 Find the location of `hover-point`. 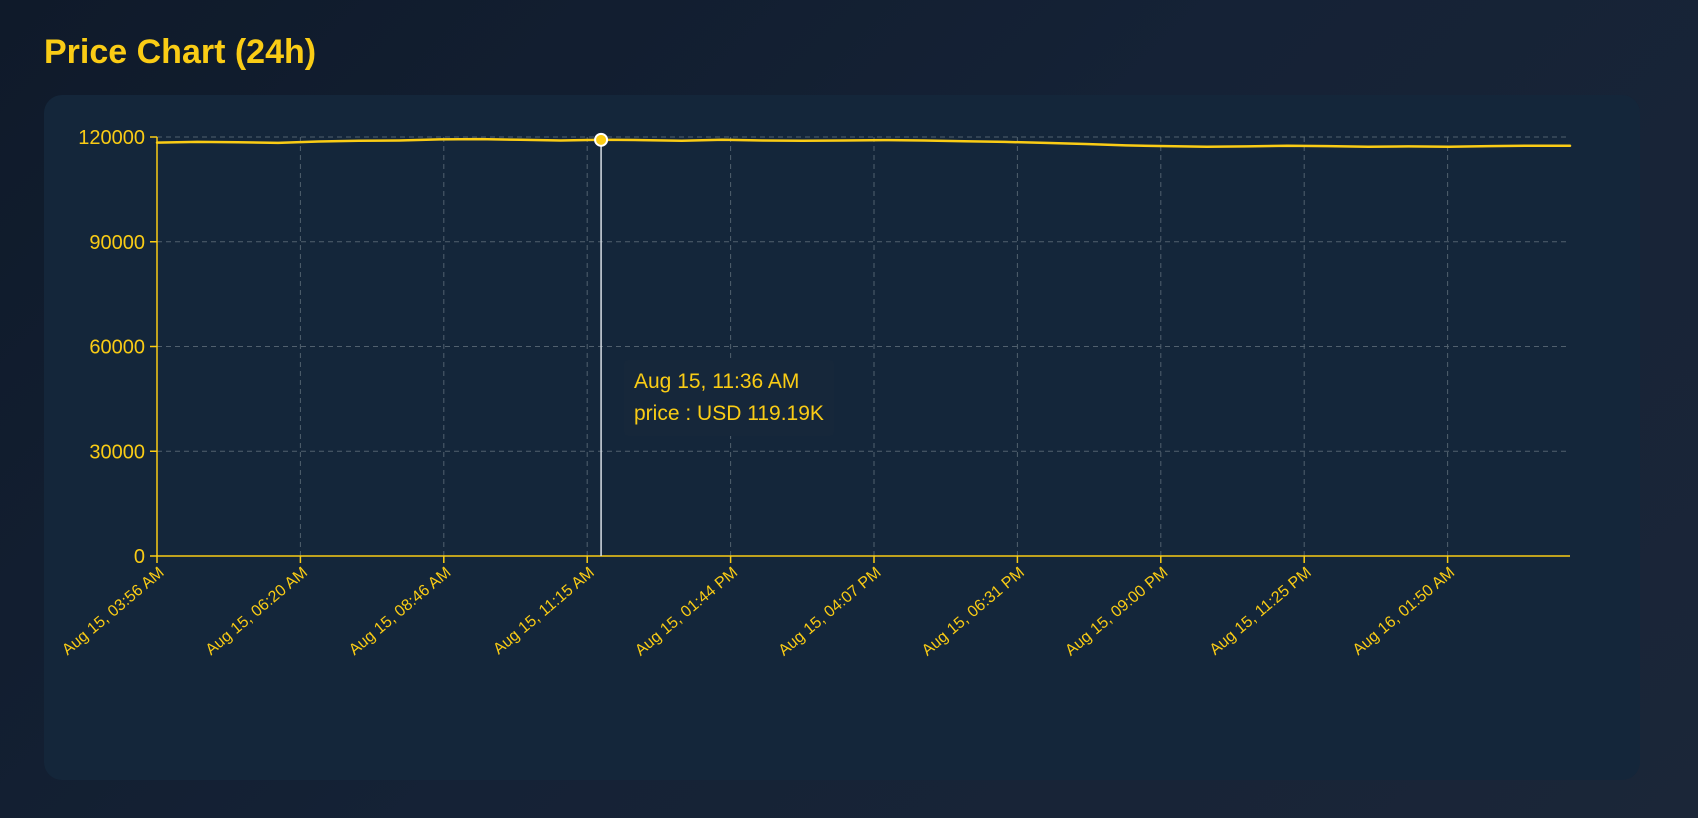

hover-point is located at coordinates (601, 139).